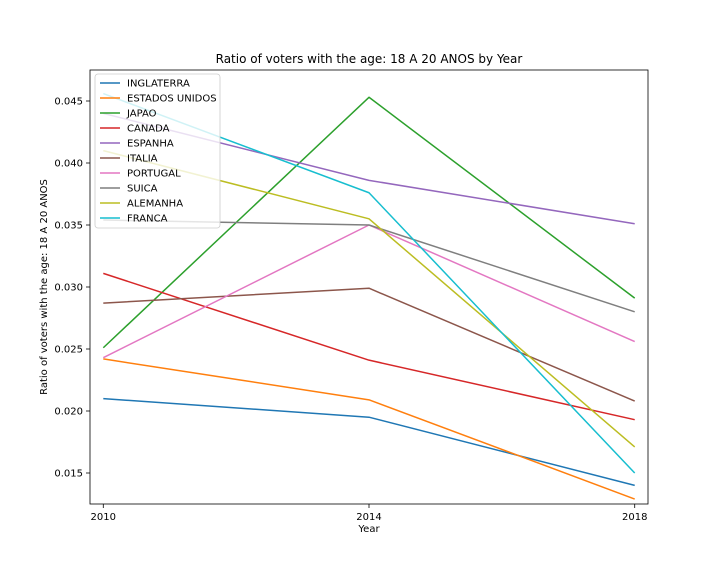 This screenshot has height=576, width=720. Describe the element at coordinates (68, 288) in the screenshot. I see `y-tick-label: 0.030` at that location.